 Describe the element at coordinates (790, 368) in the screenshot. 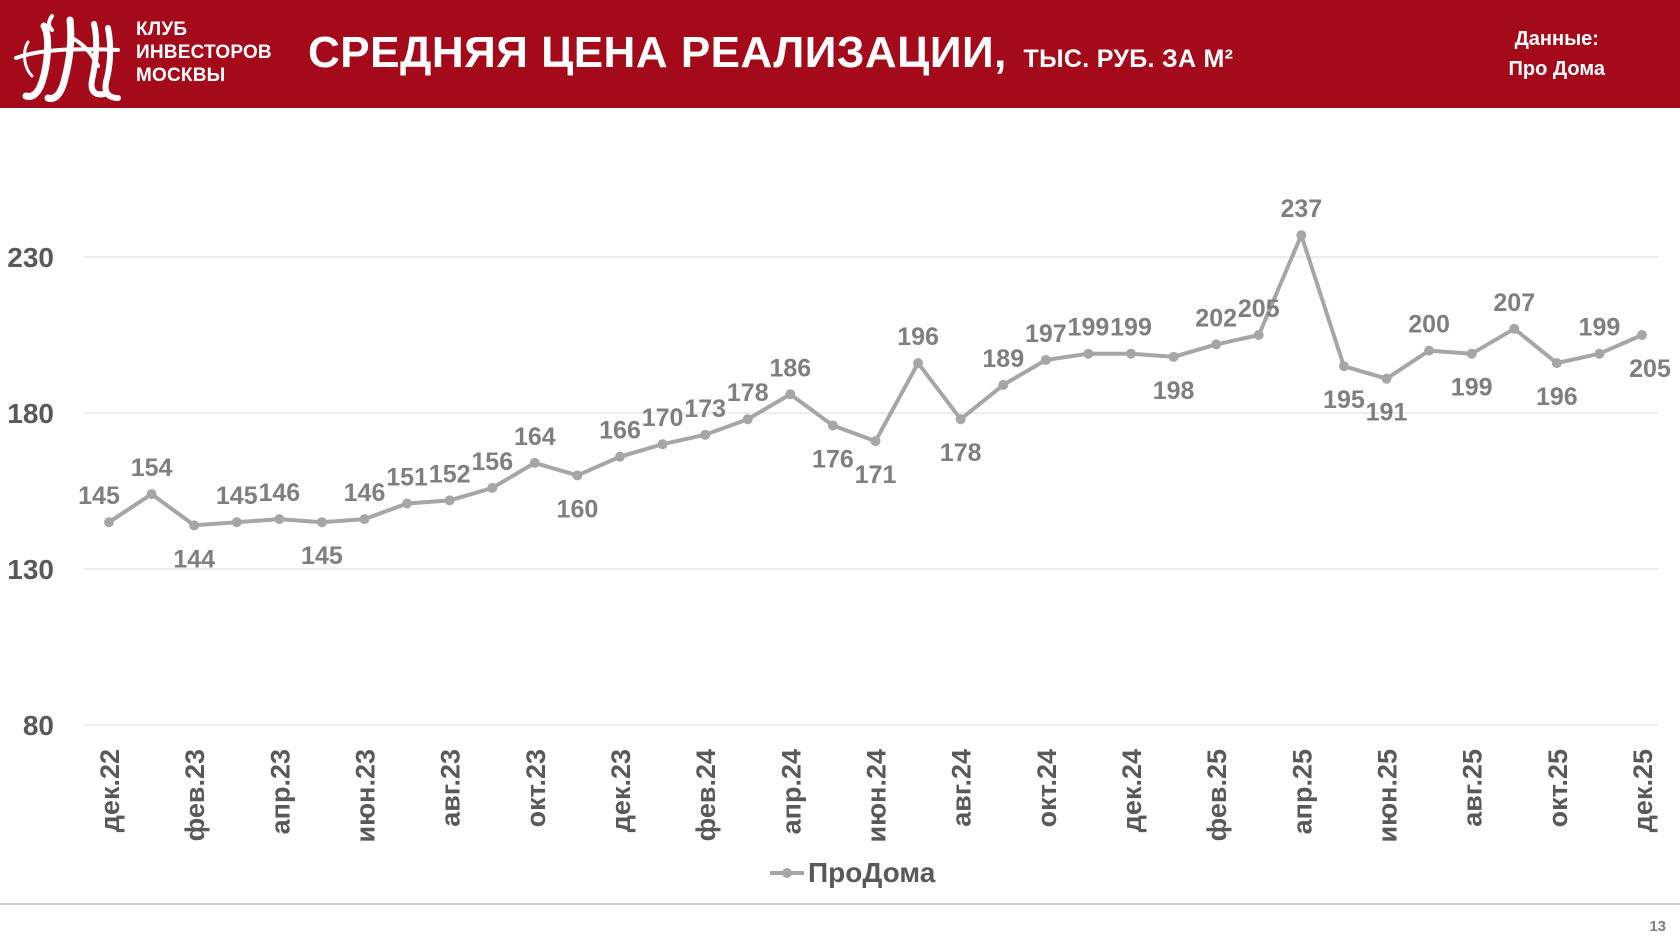

I see `data-label: 186` at that location.